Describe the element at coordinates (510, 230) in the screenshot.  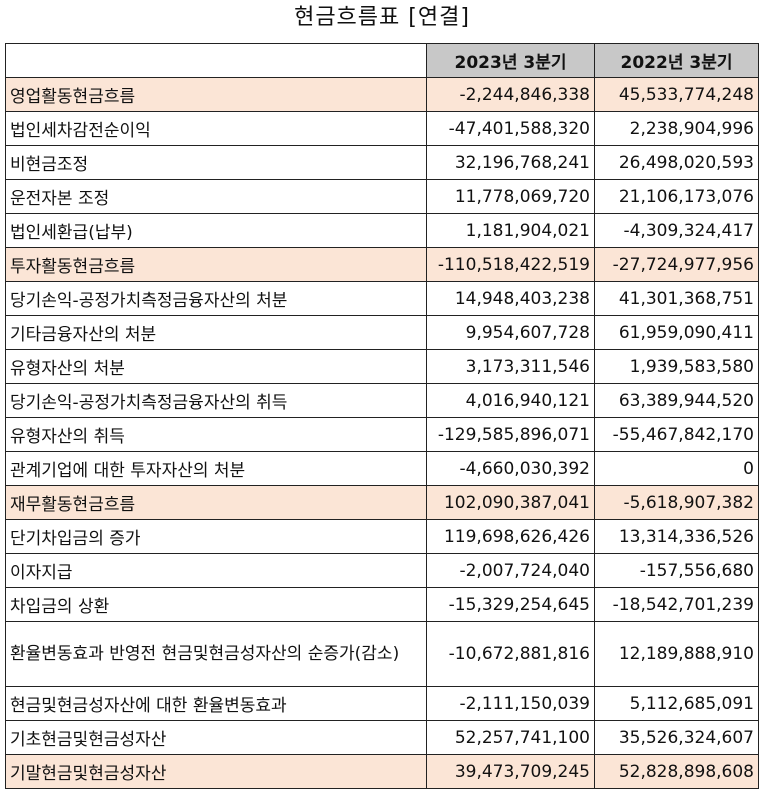
I see `value-2023q3: 1,181,904,021` at that location.